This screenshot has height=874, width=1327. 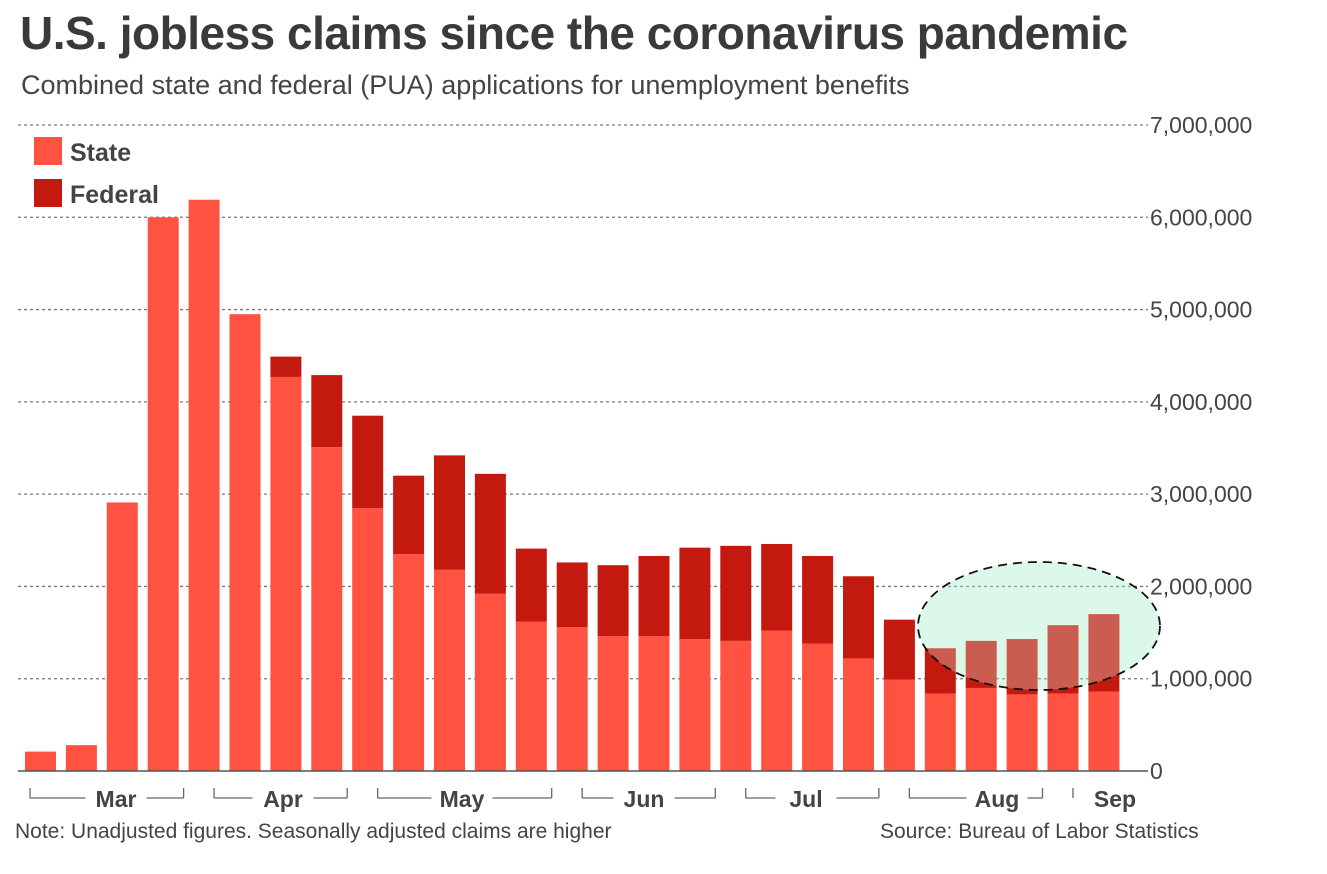 What do you see at coordinates (462, 799) in the screenshot?
I see `month-label: May` at bounding box center [462, 799].